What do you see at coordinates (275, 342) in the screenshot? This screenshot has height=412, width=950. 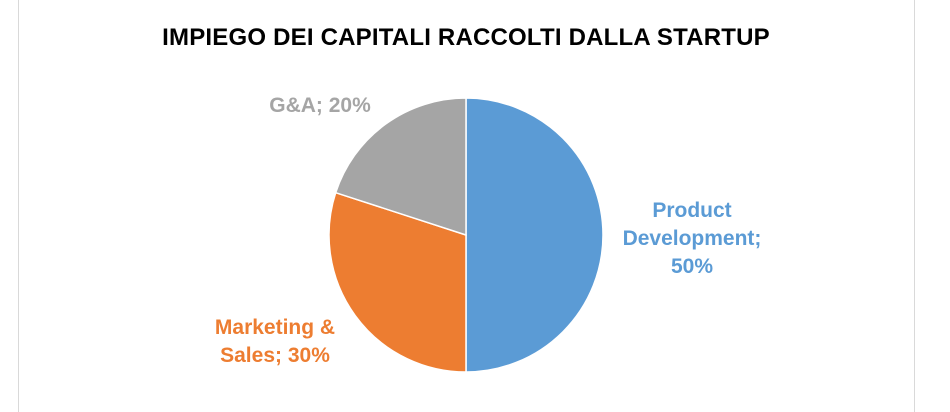 I see `slice-label-marketing-sales: Marketing & Sales; 30%` at bounding box center [275, 342].